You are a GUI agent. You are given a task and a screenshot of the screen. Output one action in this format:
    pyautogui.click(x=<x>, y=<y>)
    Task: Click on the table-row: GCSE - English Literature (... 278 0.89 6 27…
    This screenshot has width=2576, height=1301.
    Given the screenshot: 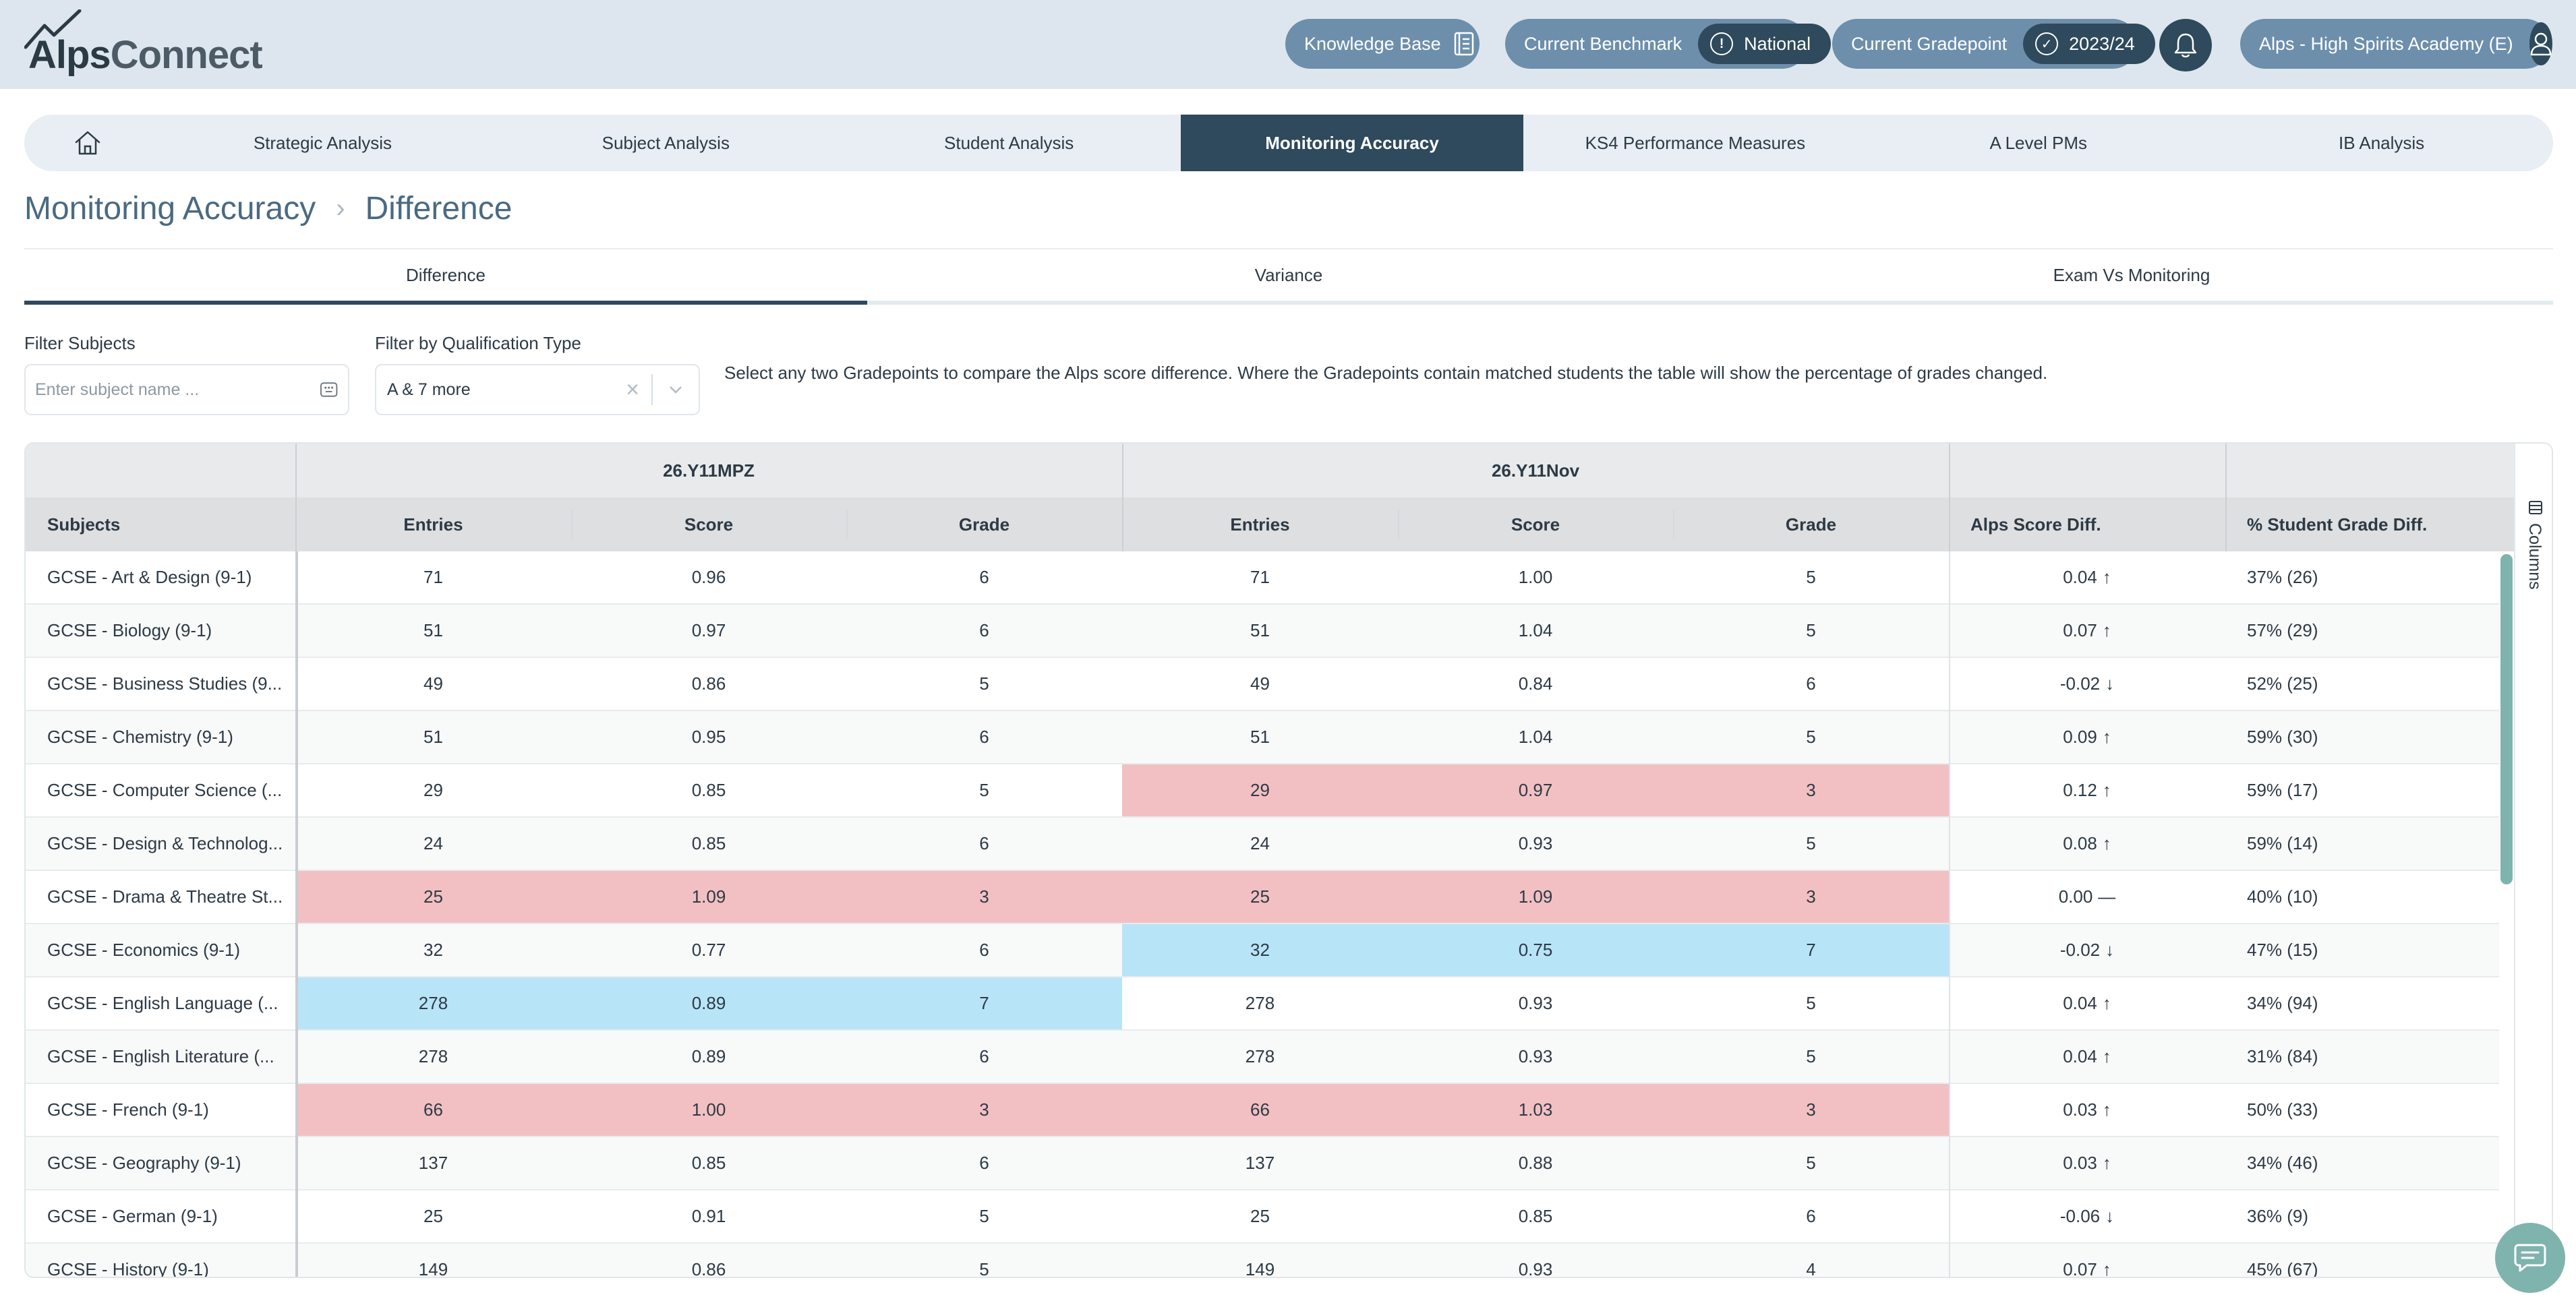 What is the action you would take?
    pyautogui.click(x=1262, y=1057)
    